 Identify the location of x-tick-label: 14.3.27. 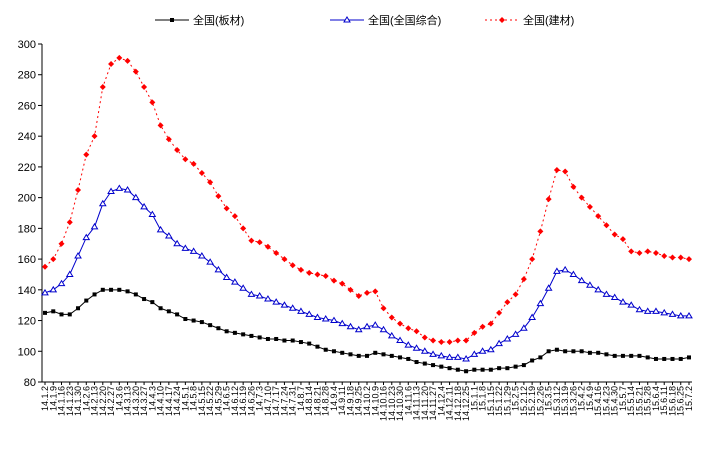
(144, 401).